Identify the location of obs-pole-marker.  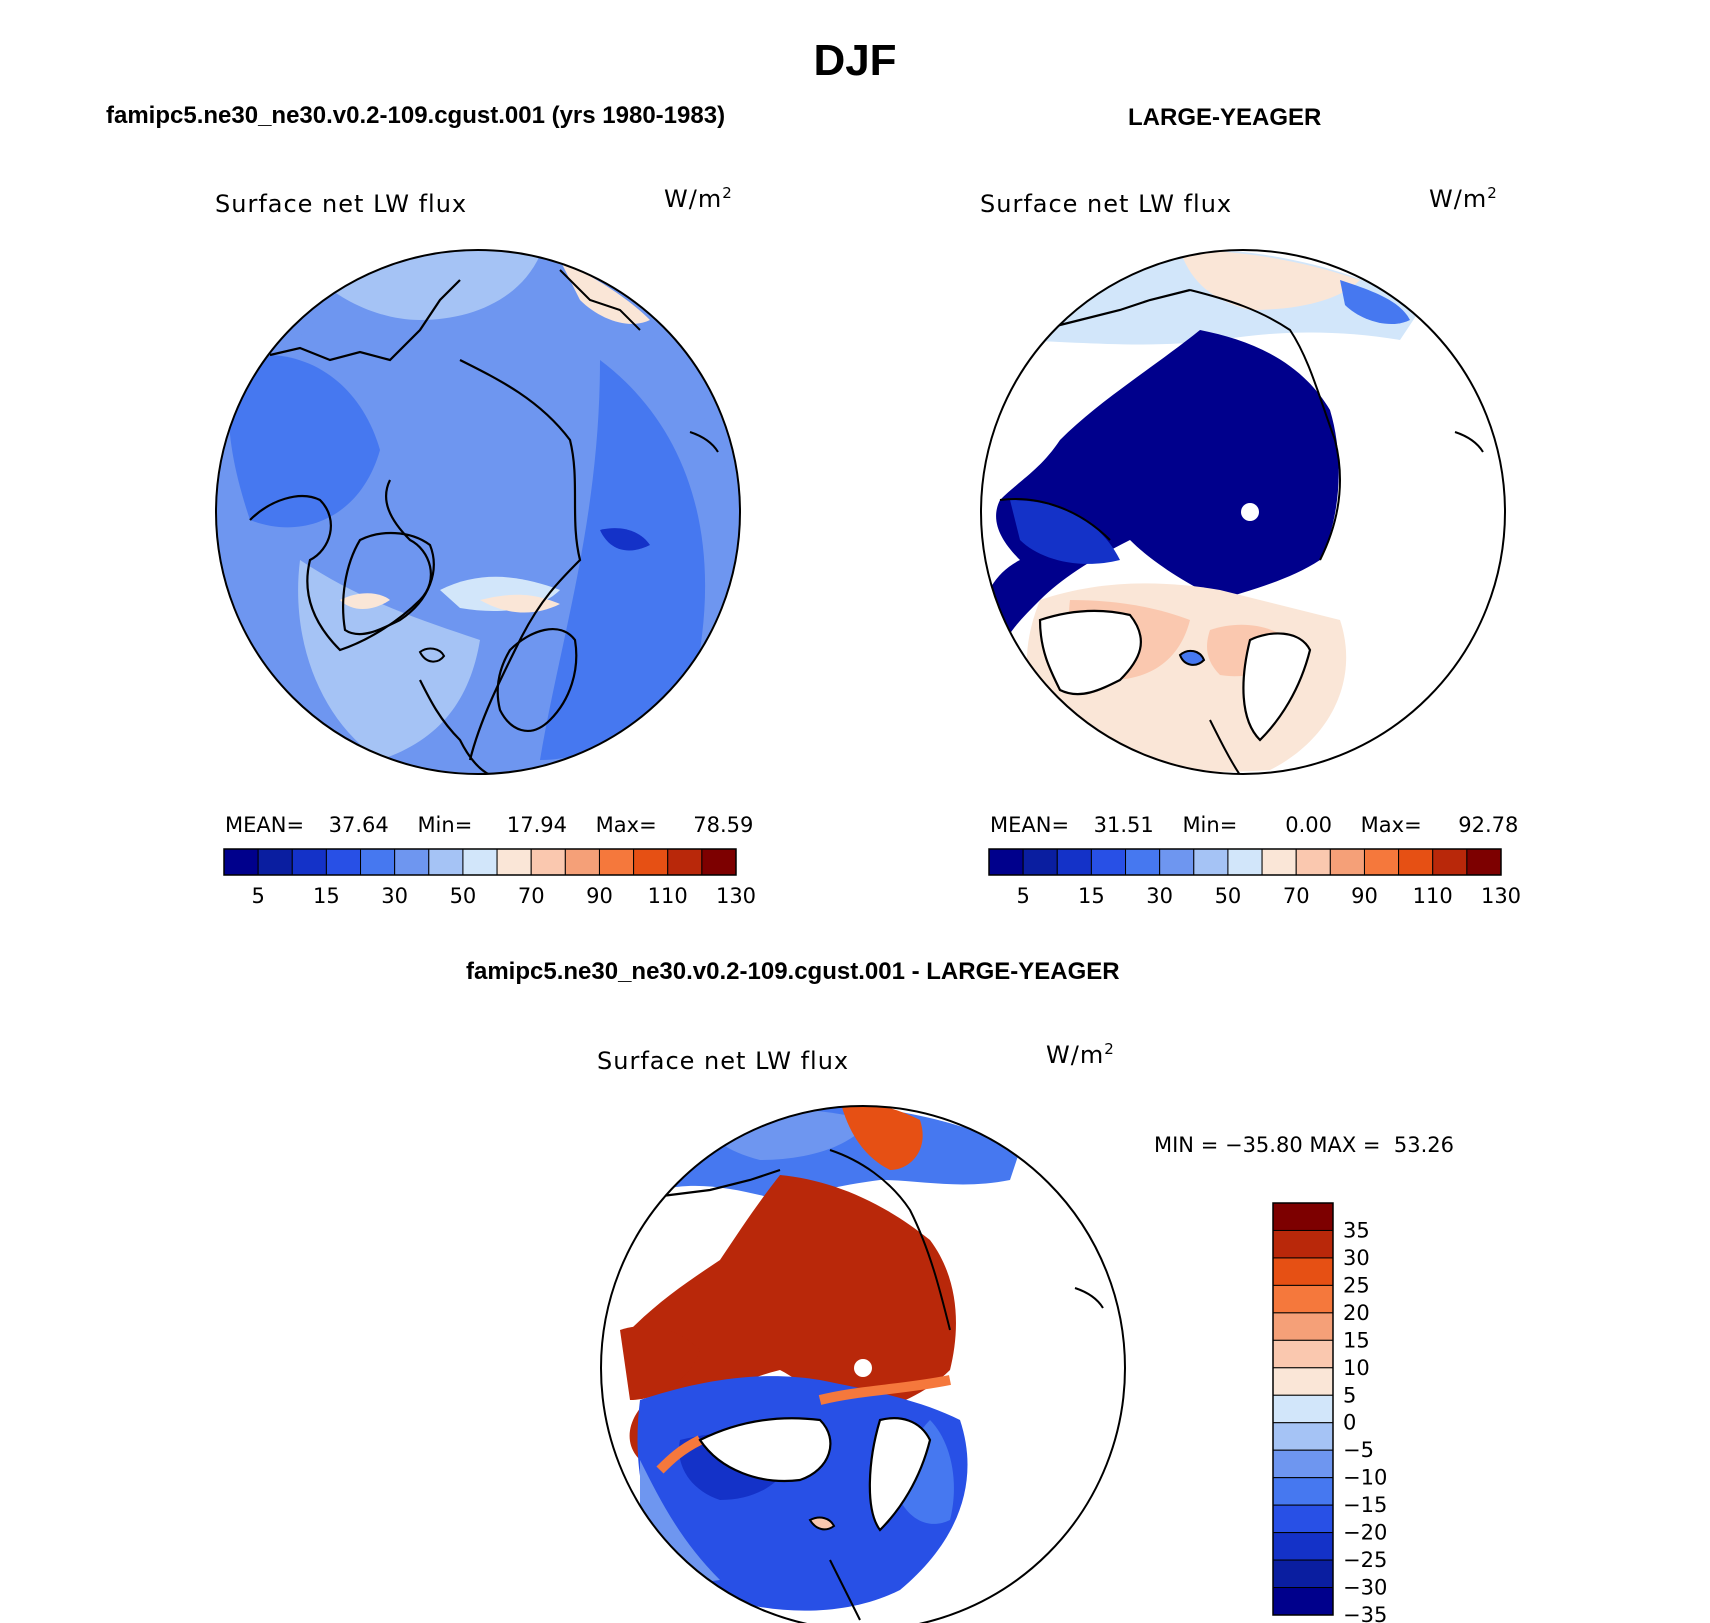
(1250, 512).